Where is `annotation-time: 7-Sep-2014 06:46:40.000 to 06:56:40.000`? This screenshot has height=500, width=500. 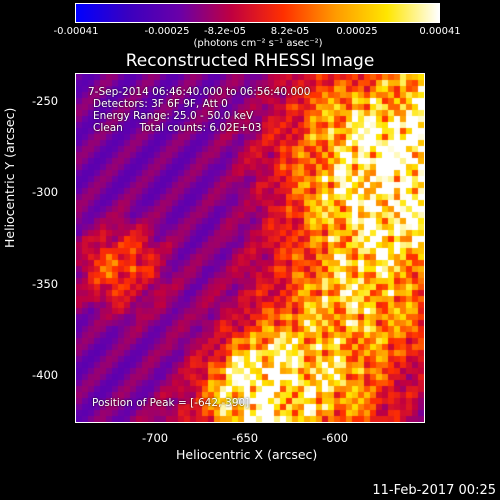 annotation-time: 7-Sep-2014 06:46:40.000 to 06:56:40.000 is located at coordinates (199, 92).